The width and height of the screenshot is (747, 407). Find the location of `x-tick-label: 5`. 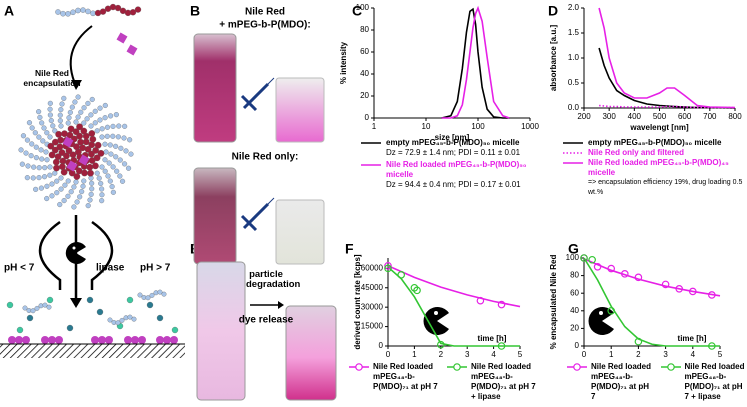

x-tick-label: 5 is located at coordinates (520, 354).